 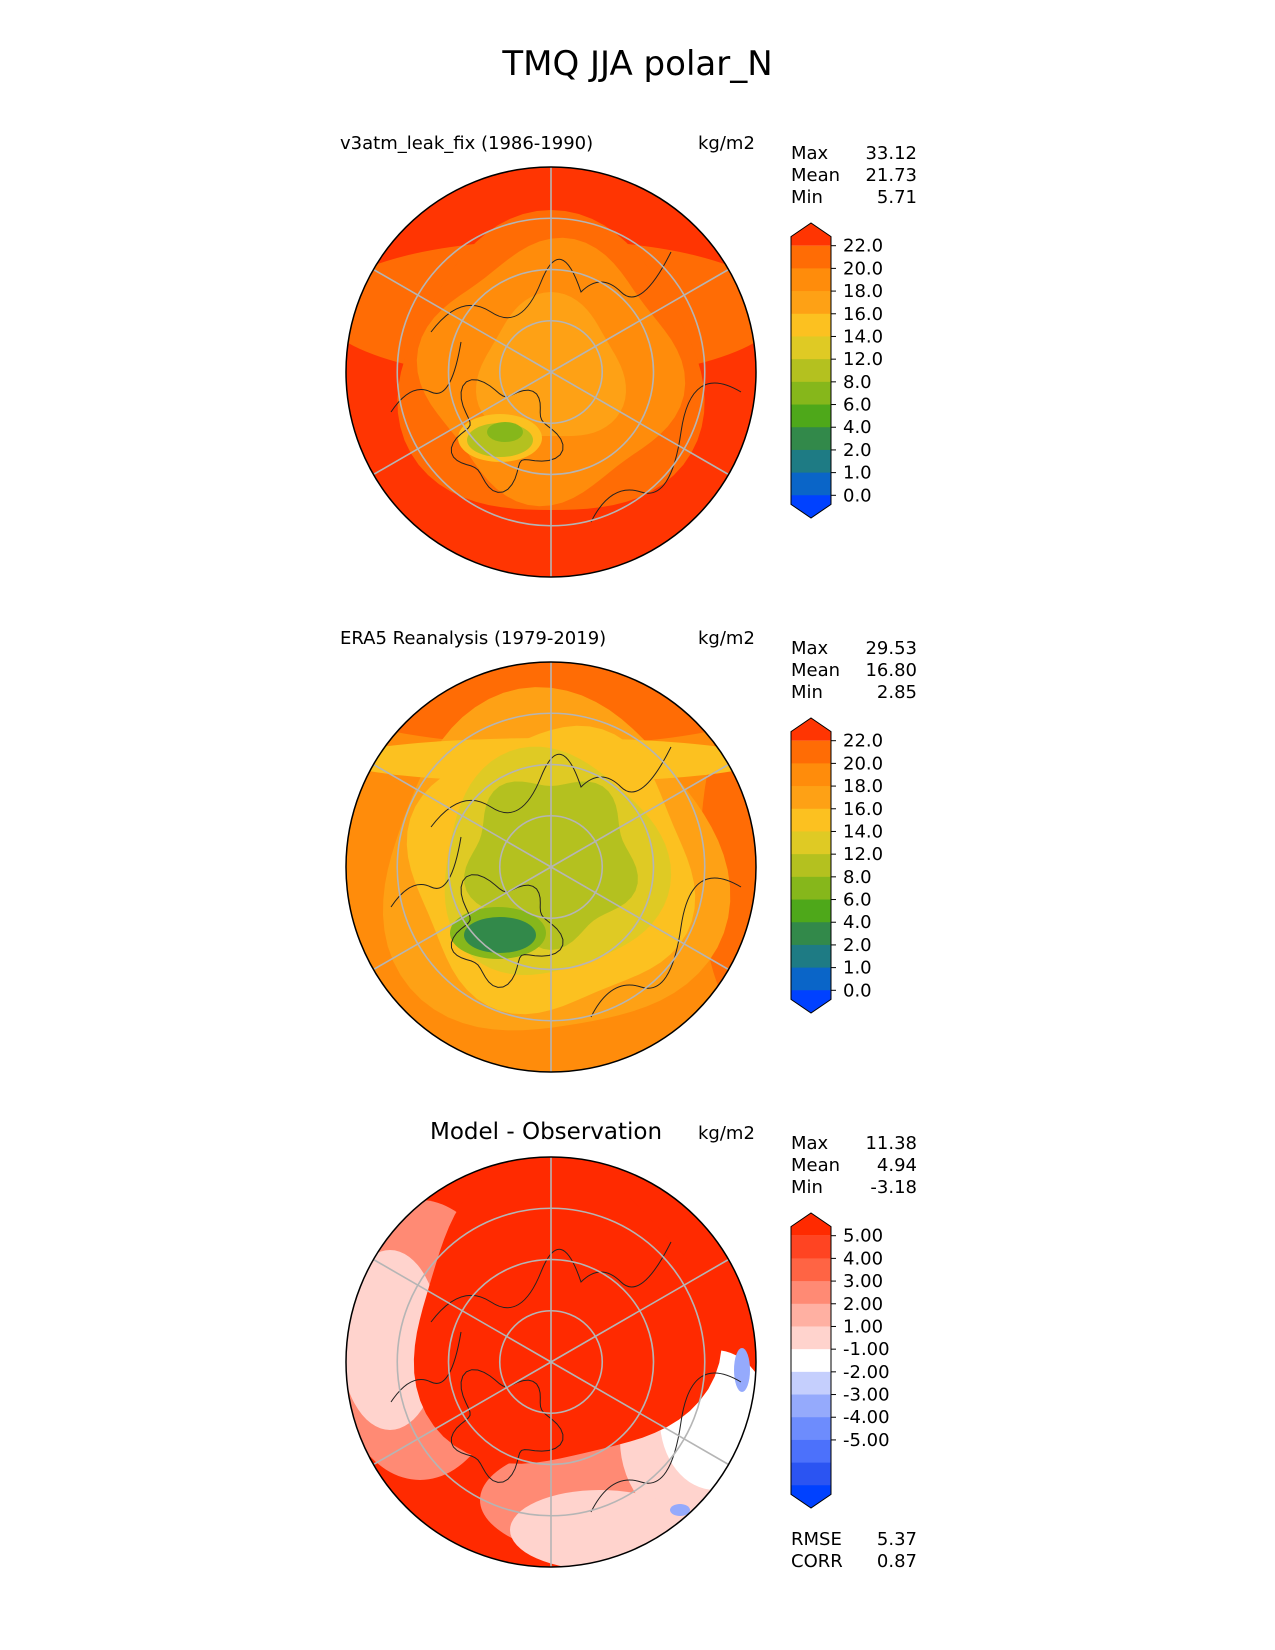 I want to click on colorbar-tick-label: 3.00, so click(x=863, y=1281).